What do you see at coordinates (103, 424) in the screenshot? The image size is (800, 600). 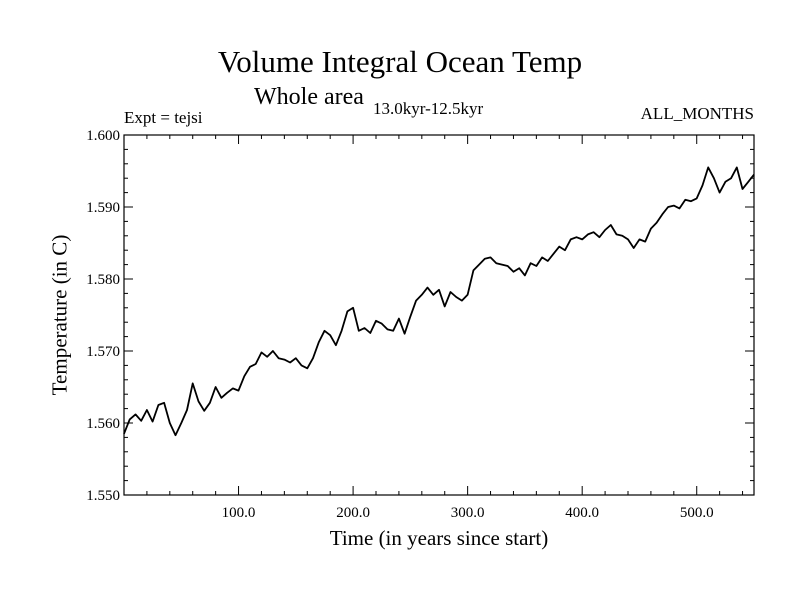 I see `y-tick-label: 1.560` at bounding box center [103, 424].